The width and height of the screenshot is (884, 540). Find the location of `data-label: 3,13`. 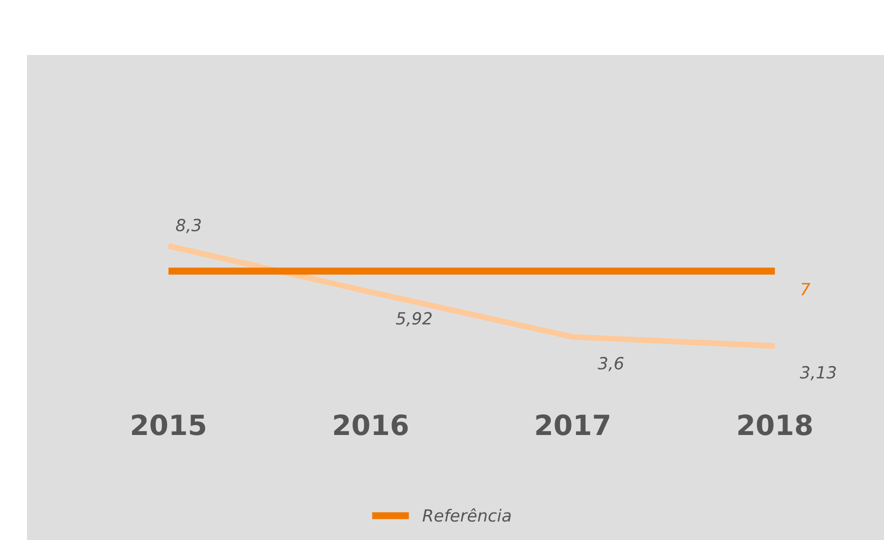

data-label: 3,13 is located at coordinates (818, 373).